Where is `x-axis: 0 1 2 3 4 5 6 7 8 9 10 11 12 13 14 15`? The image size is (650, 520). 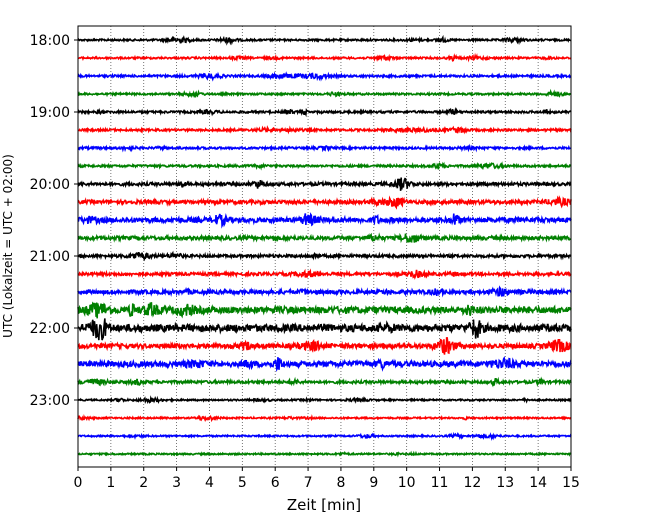 x-axis: 0 1 2 3 4 5 6 7 8 9 10 11 12 13 14 15 is located at coordinates (327, 479).